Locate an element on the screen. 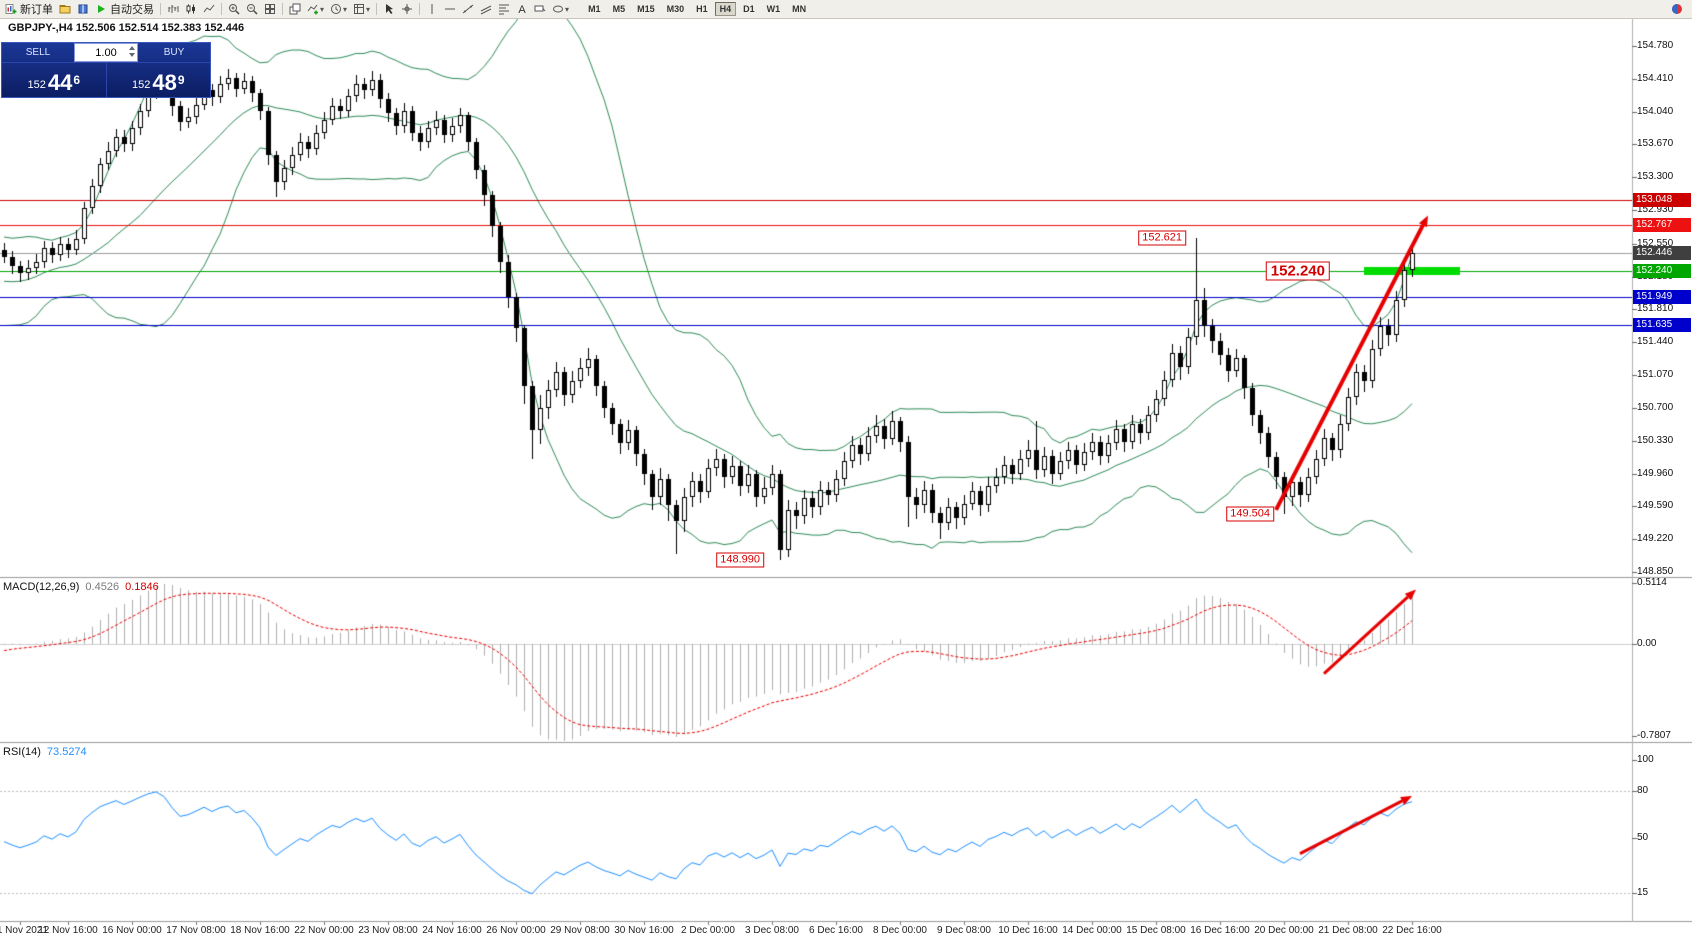 The image size is (1692, 940). trendline-button is located at coordinates (468, 9).